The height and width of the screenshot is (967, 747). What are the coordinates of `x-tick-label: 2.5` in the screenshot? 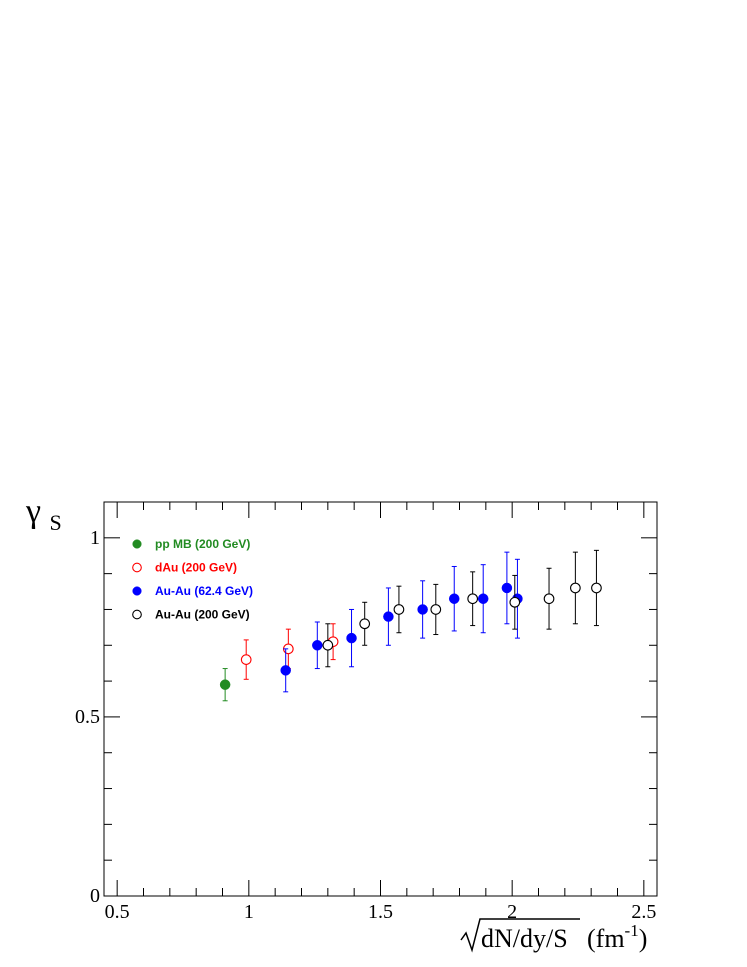 It's located at (643, 912).